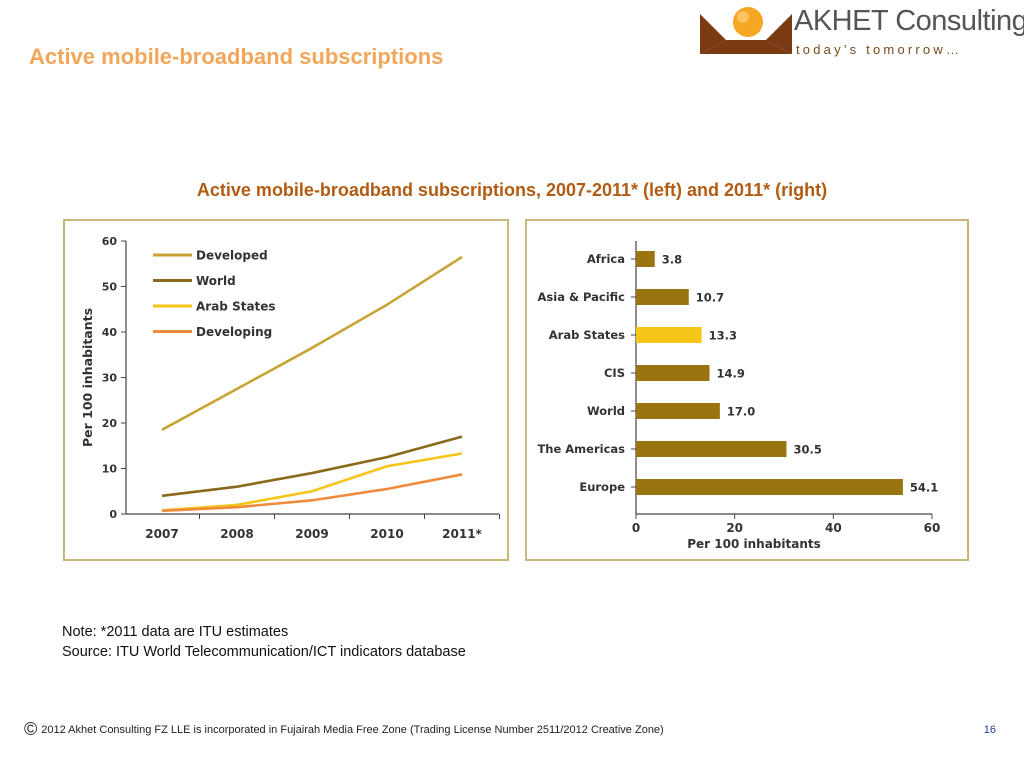 This screenshot has width=1024, height=768. I want to click on bar-cis, so click(673, 373).